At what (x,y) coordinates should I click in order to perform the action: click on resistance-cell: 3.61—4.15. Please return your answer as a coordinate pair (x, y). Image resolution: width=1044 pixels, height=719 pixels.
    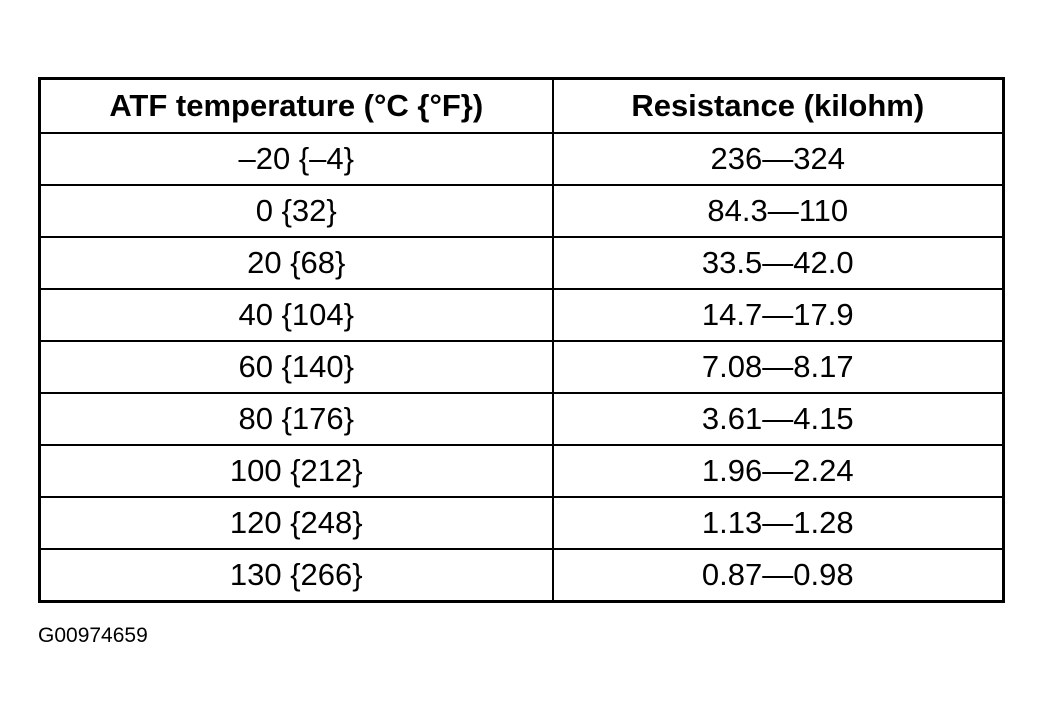
    Looking at the image, I should click on (778, 419).